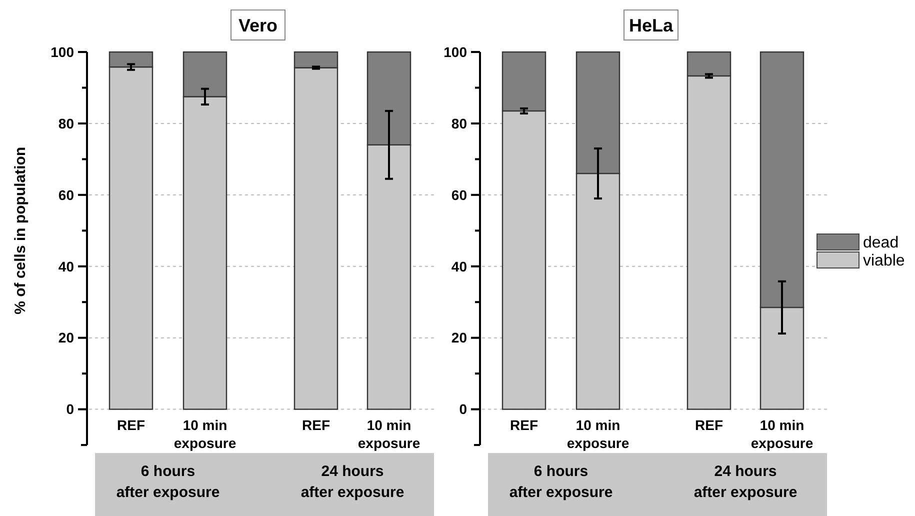 The height and width of the screenshot is (516, 915). I want to click on chart-title: Vero, so click(258, 25).